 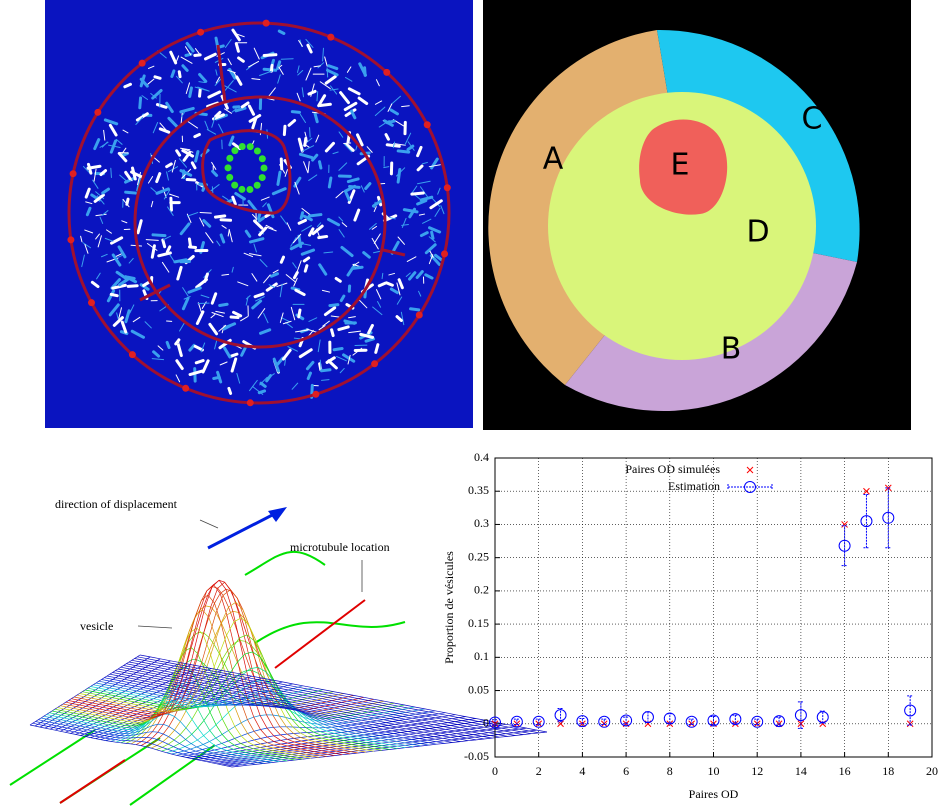 What do you see at coordinates (672, 469) in the screenshot?
I see `legend-label: Paires OD simulées` at bounding box center [672, 469].